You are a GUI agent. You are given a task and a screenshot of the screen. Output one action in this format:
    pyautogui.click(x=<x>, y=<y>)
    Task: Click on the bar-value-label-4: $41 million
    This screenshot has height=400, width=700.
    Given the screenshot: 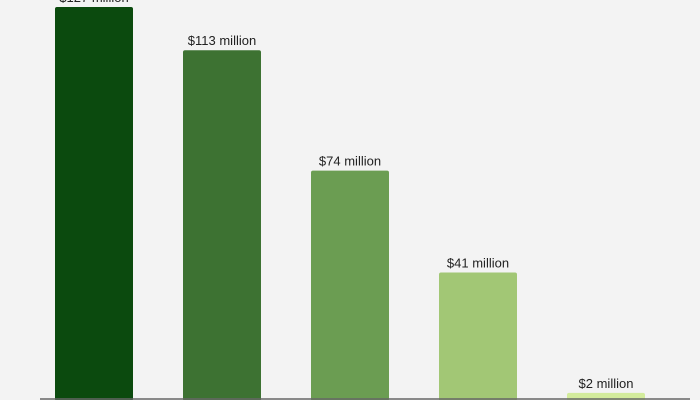 What is the action you would take?
    pyautogui.click(x=478, y=262)
    